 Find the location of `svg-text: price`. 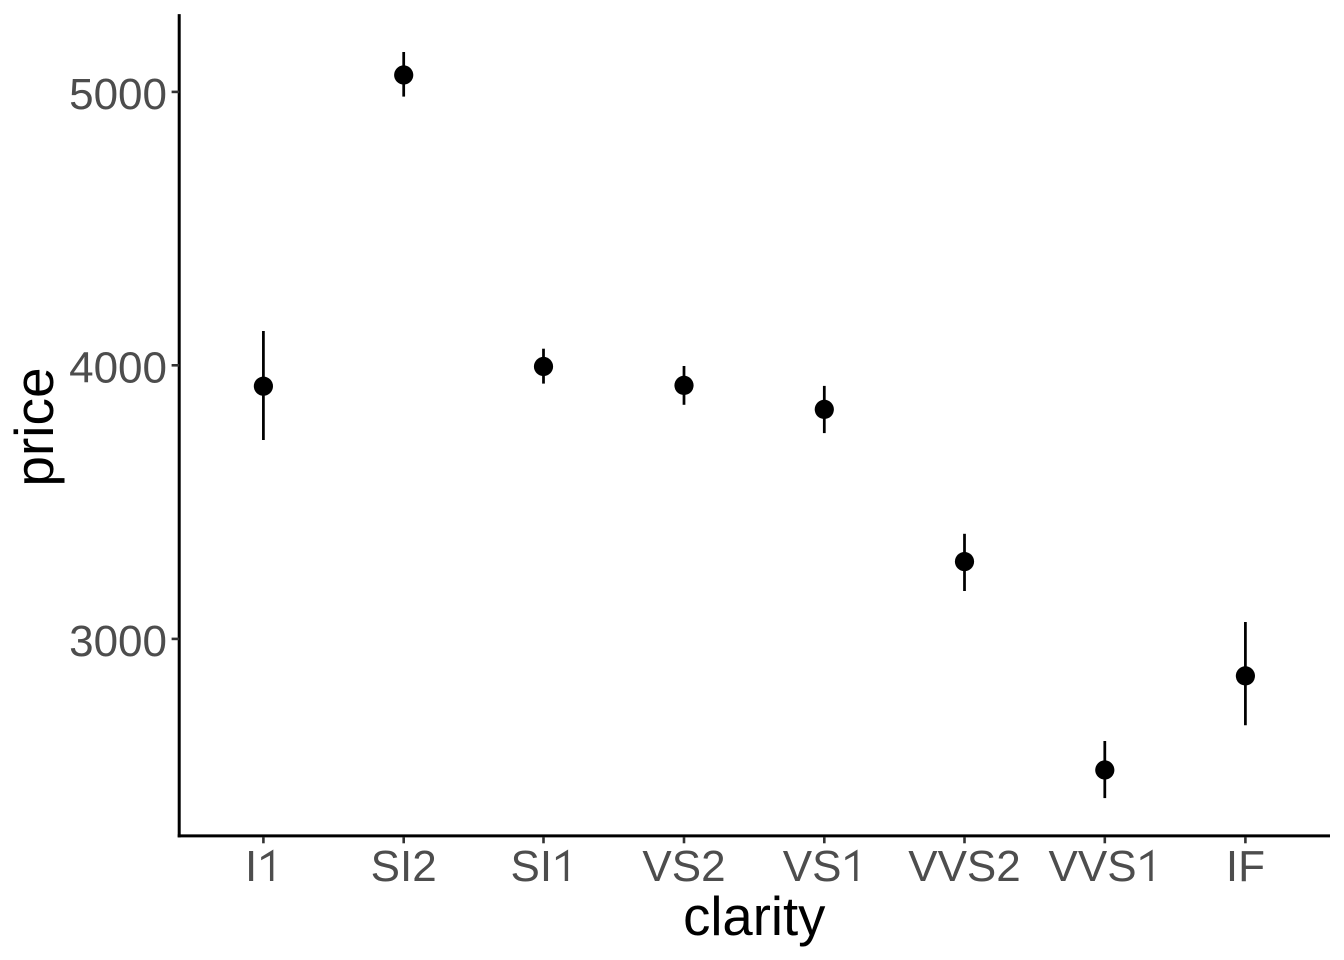

svg-text: price is located at coordinates (34, 426).